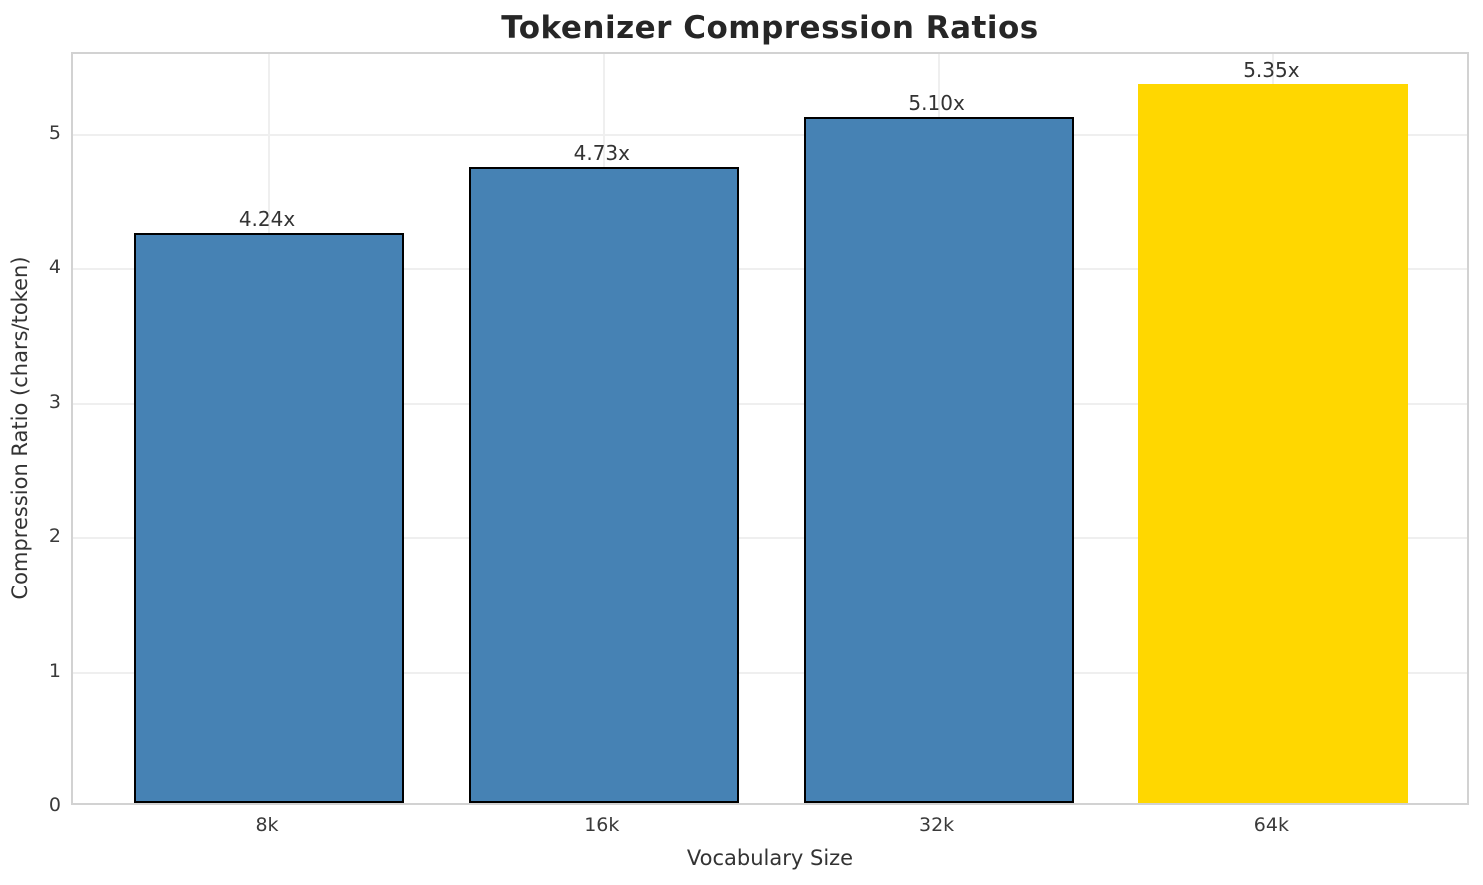 Image resolution: width=1483 pixels, height=885 pixels. What do you see at coordinates (1271, 69) in the screenshot?
I see `bar-value-label-64k: 5.35x` at bounding box center [1271, 69].